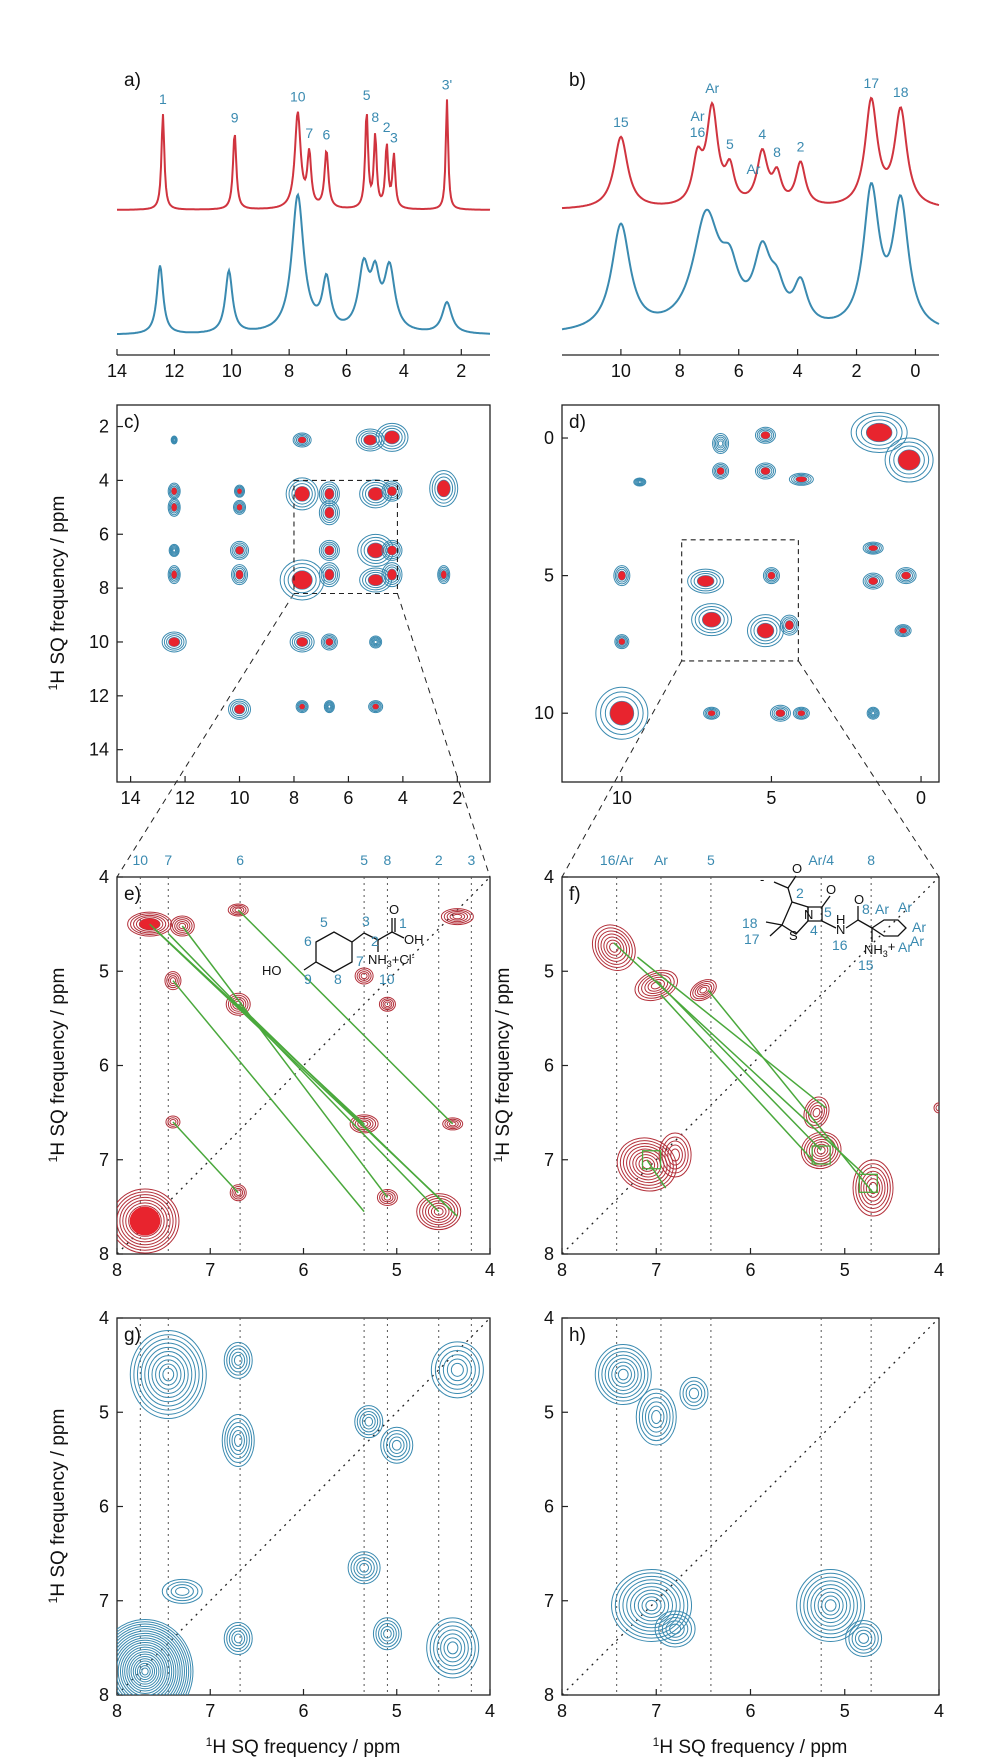 The height and width of the screenshot is (1763, 999). What do you see at coordinates (871, 860) in the screenshot?
I see `column-label-f: 8` at bounding box center [871, 860].